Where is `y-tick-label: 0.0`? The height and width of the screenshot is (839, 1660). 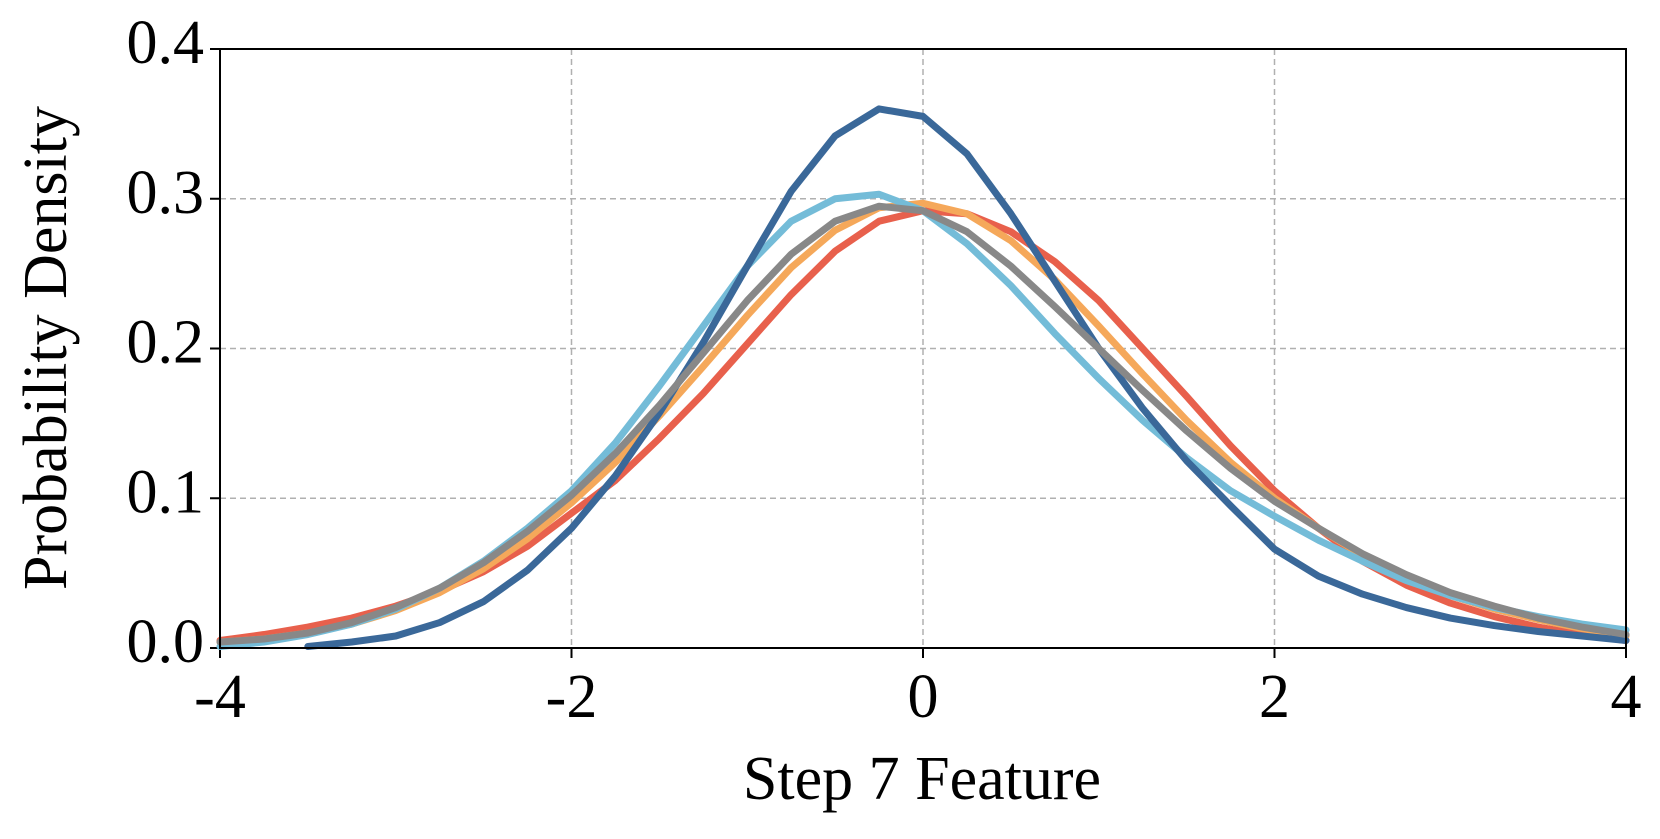 y-tick-label: 0.0 is located at coordinates (166, 642).